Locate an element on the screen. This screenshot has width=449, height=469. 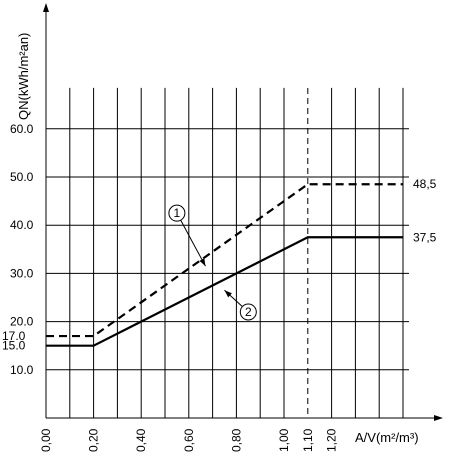
x-axis-title: A/V(m²/m³) is located at coordinates (387, 437).